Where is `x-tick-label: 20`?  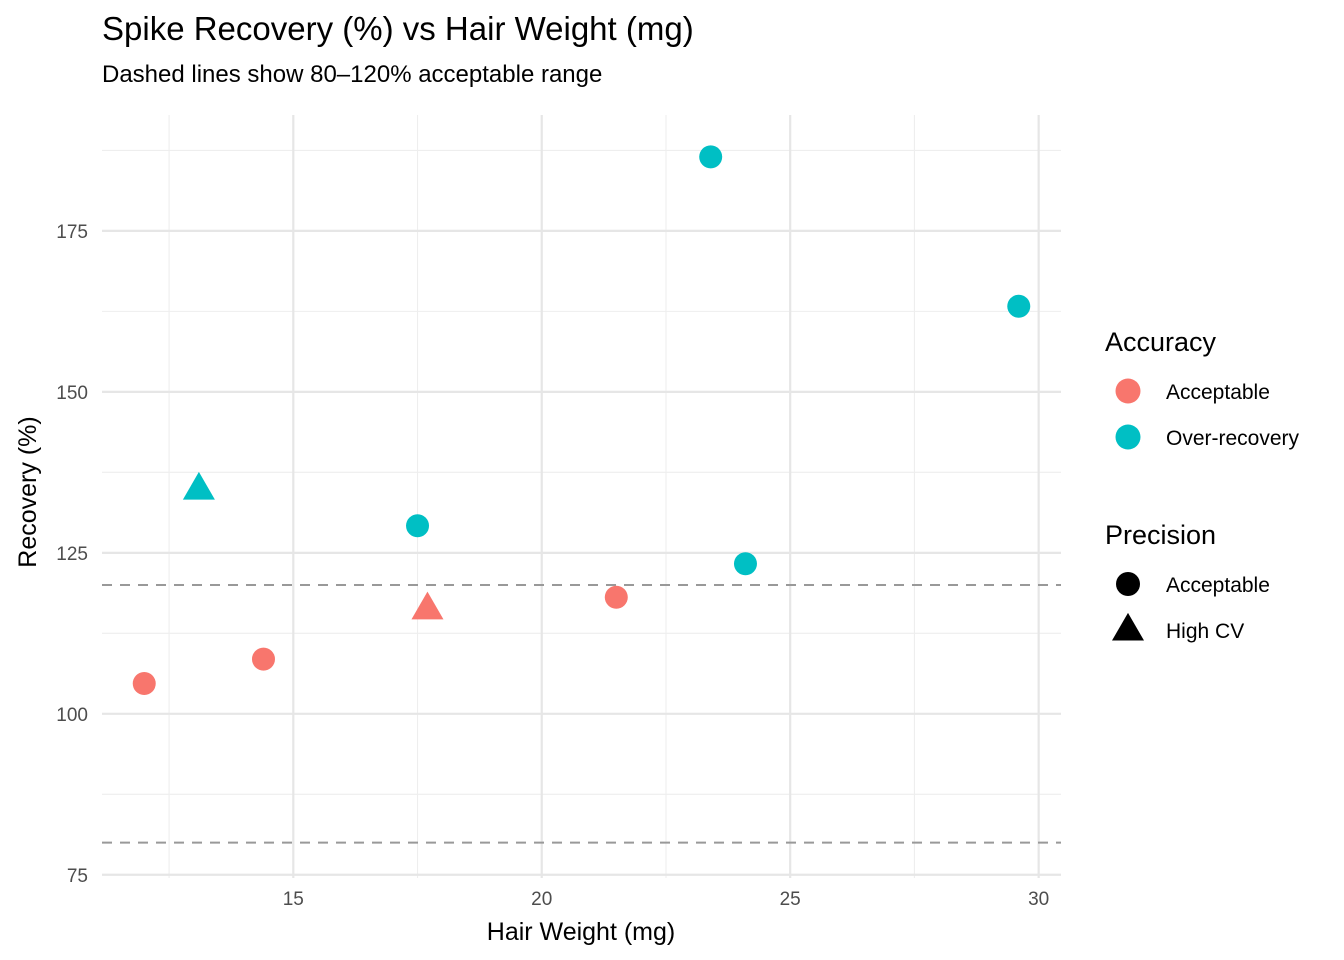 x-tick-label: 20 is located at coordinates (541, 899).